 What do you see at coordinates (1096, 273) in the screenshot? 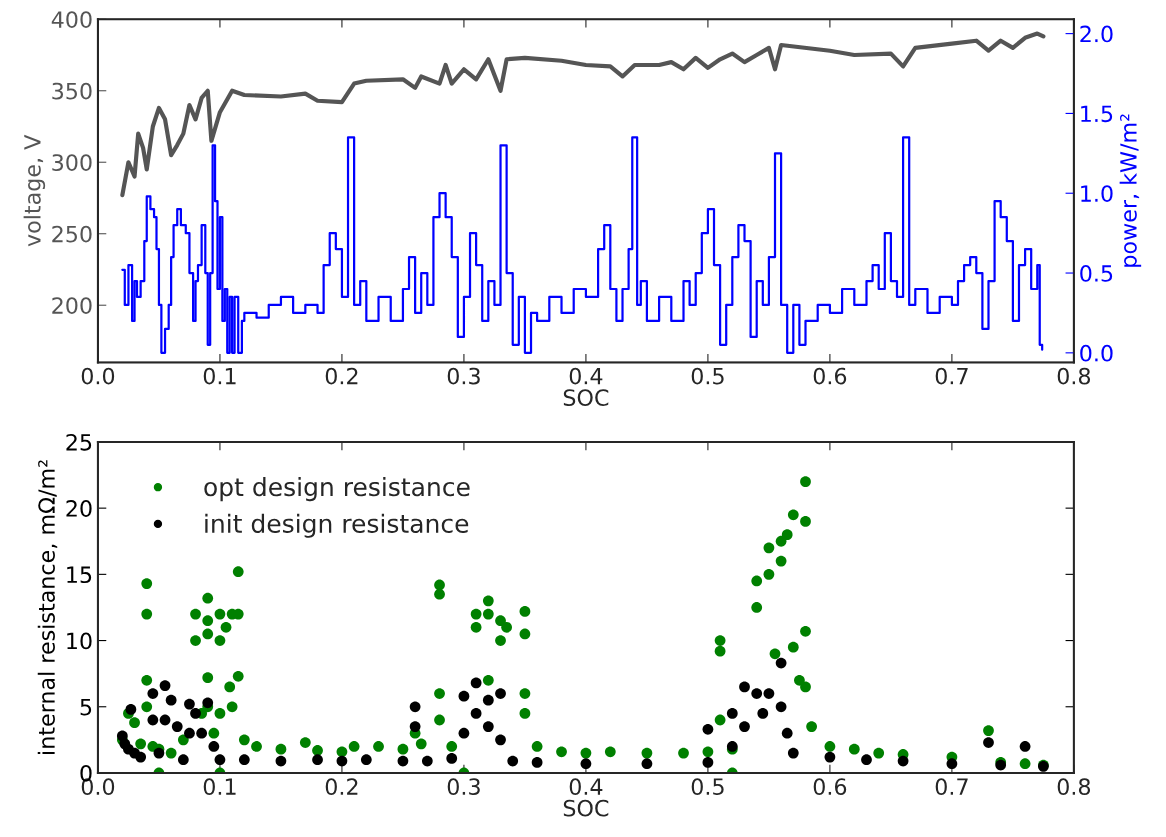
I see `y2-tick-label: 0.5` at bounding box center [1096, 273].